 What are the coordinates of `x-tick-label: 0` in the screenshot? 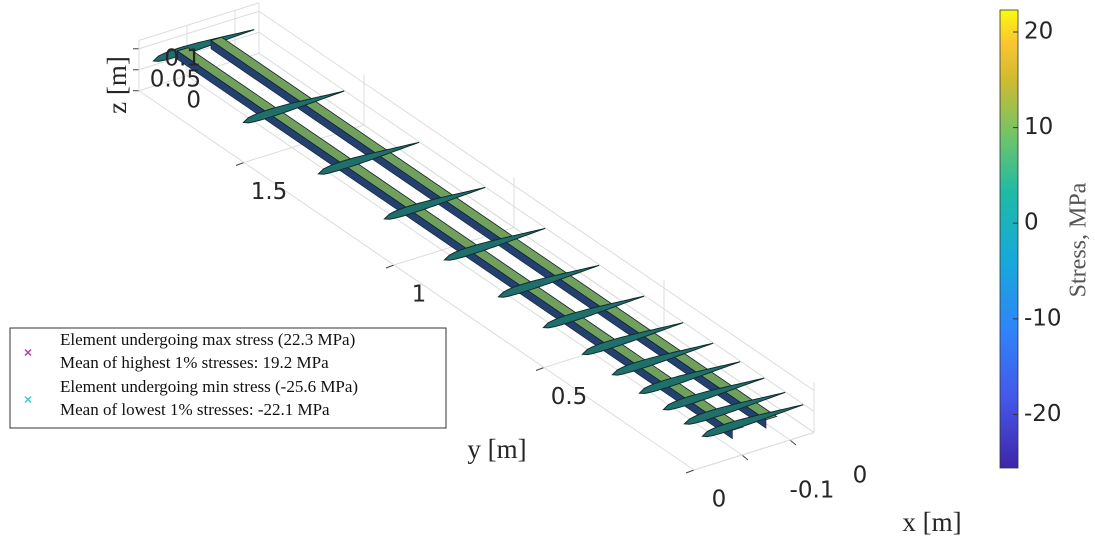 It's located at (860, 476).